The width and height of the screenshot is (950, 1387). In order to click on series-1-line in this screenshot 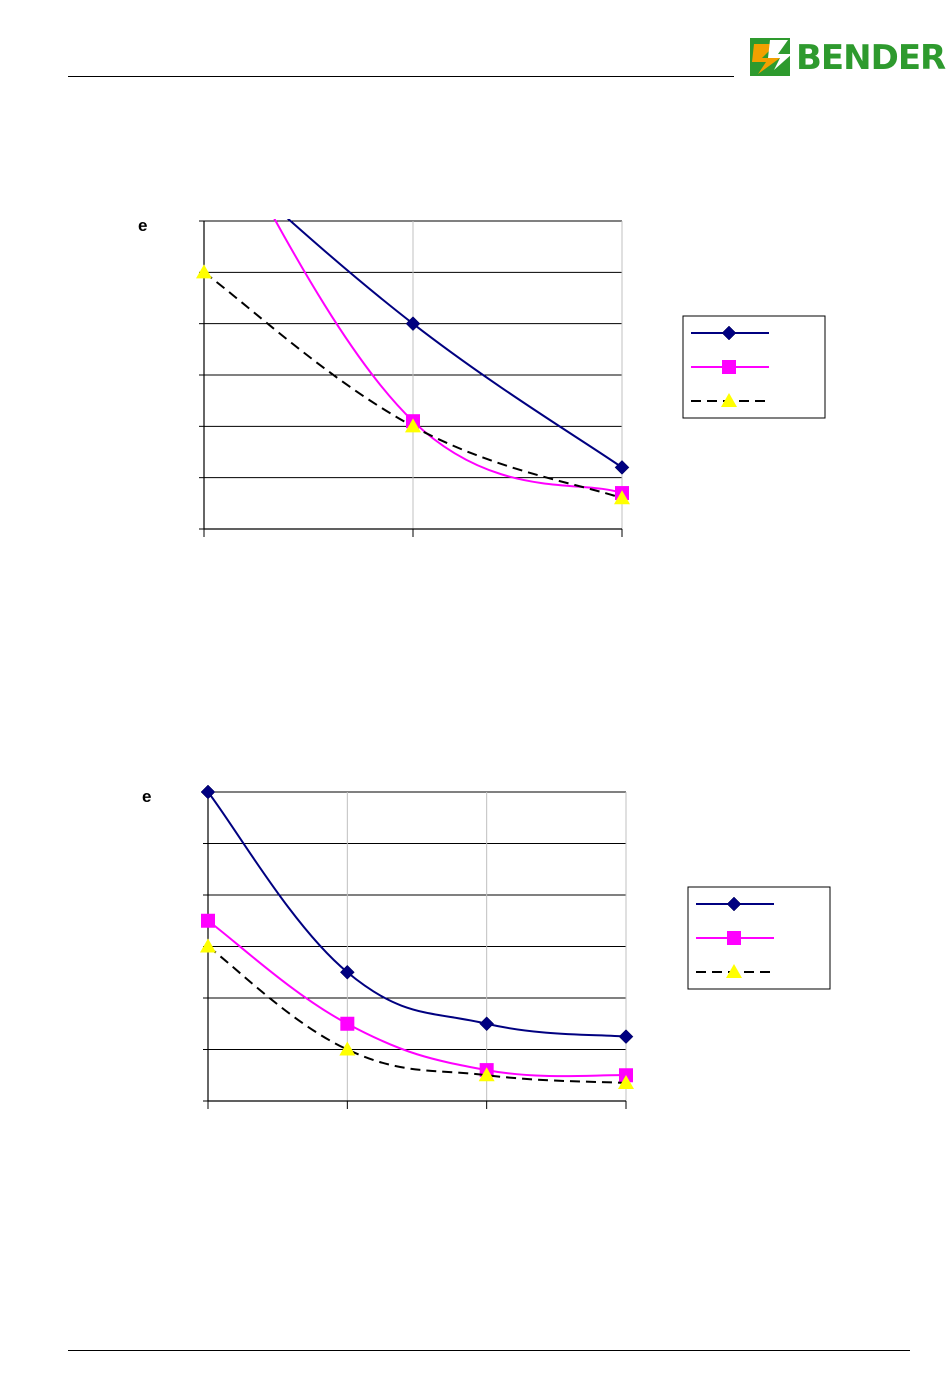, I will do `click(417, 914)`.